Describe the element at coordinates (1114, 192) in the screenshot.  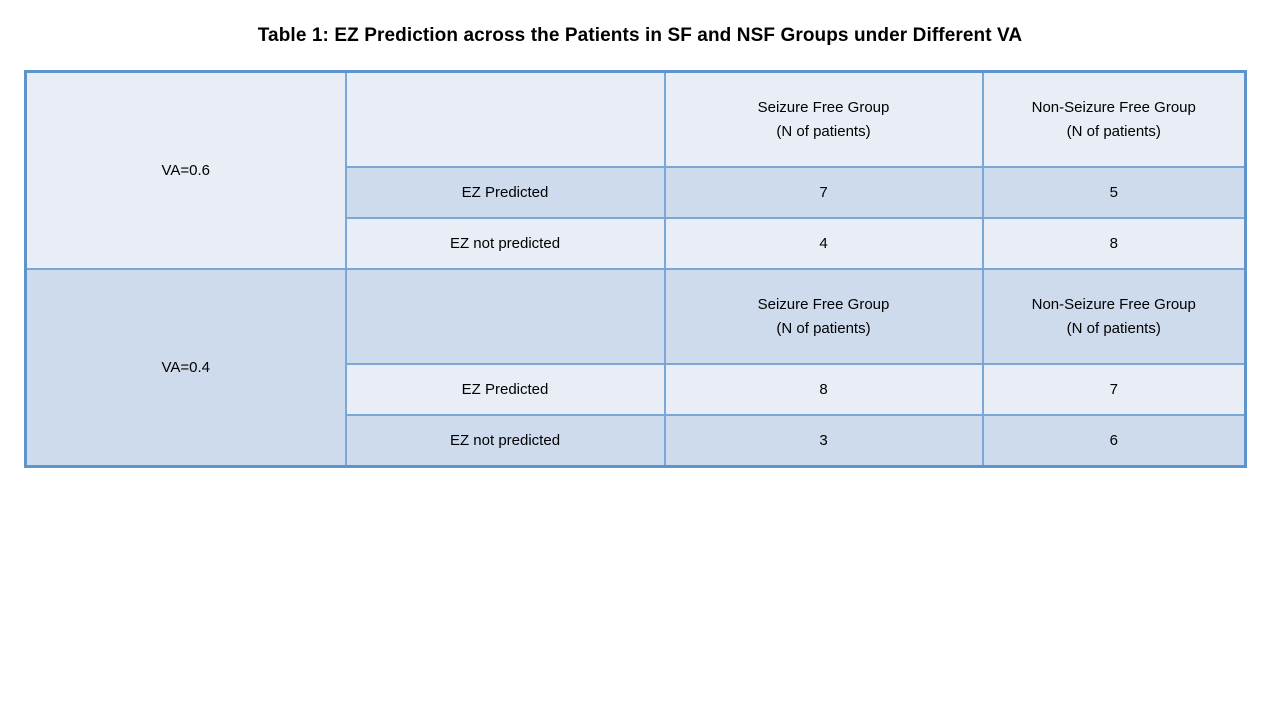
I see `value-cell-nsf: 5` at that location.